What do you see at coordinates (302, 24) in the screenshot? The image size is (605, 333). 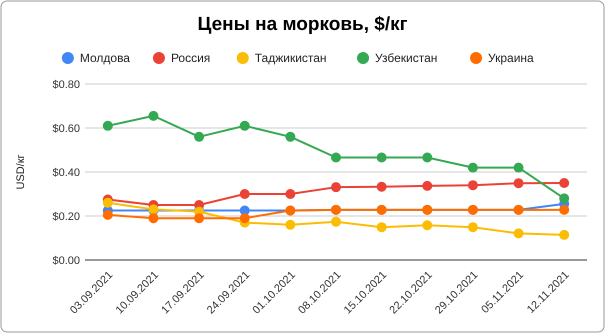 I see `chart-title: Цены на морковь, $/кг` at bounding box center [302, 24].